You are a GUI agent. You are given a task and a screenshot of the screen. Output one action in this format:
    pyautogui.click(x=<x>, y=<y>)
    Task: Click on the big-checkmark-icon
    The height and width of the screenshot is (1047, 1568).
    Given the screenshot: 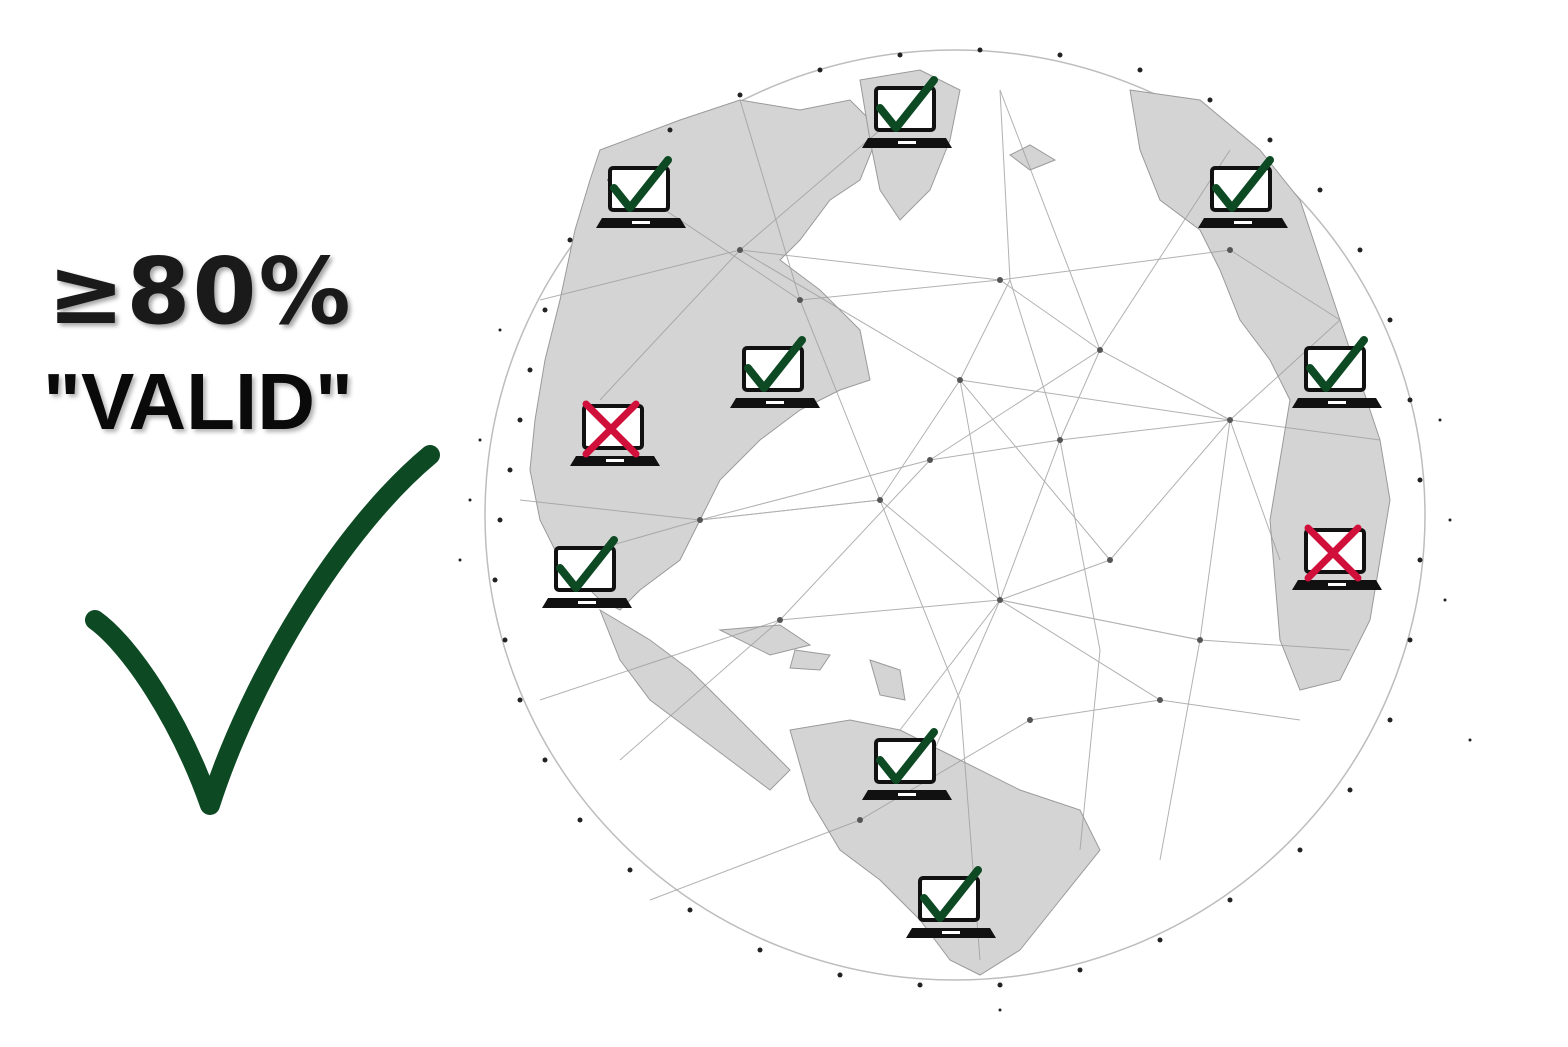 What is the action you would take?
    pyautogui.click(x=262, y=630)
    